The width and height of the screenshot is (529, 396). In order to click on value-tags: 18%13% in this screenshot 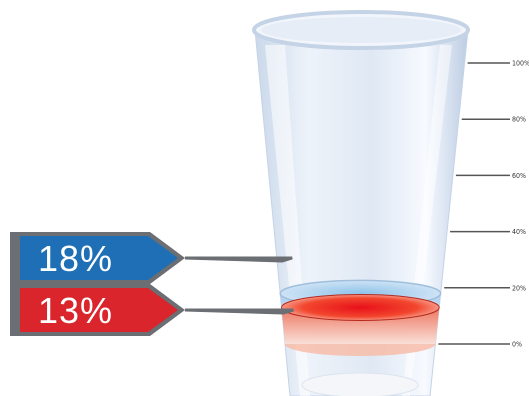, I will do `click(152, 284)`.